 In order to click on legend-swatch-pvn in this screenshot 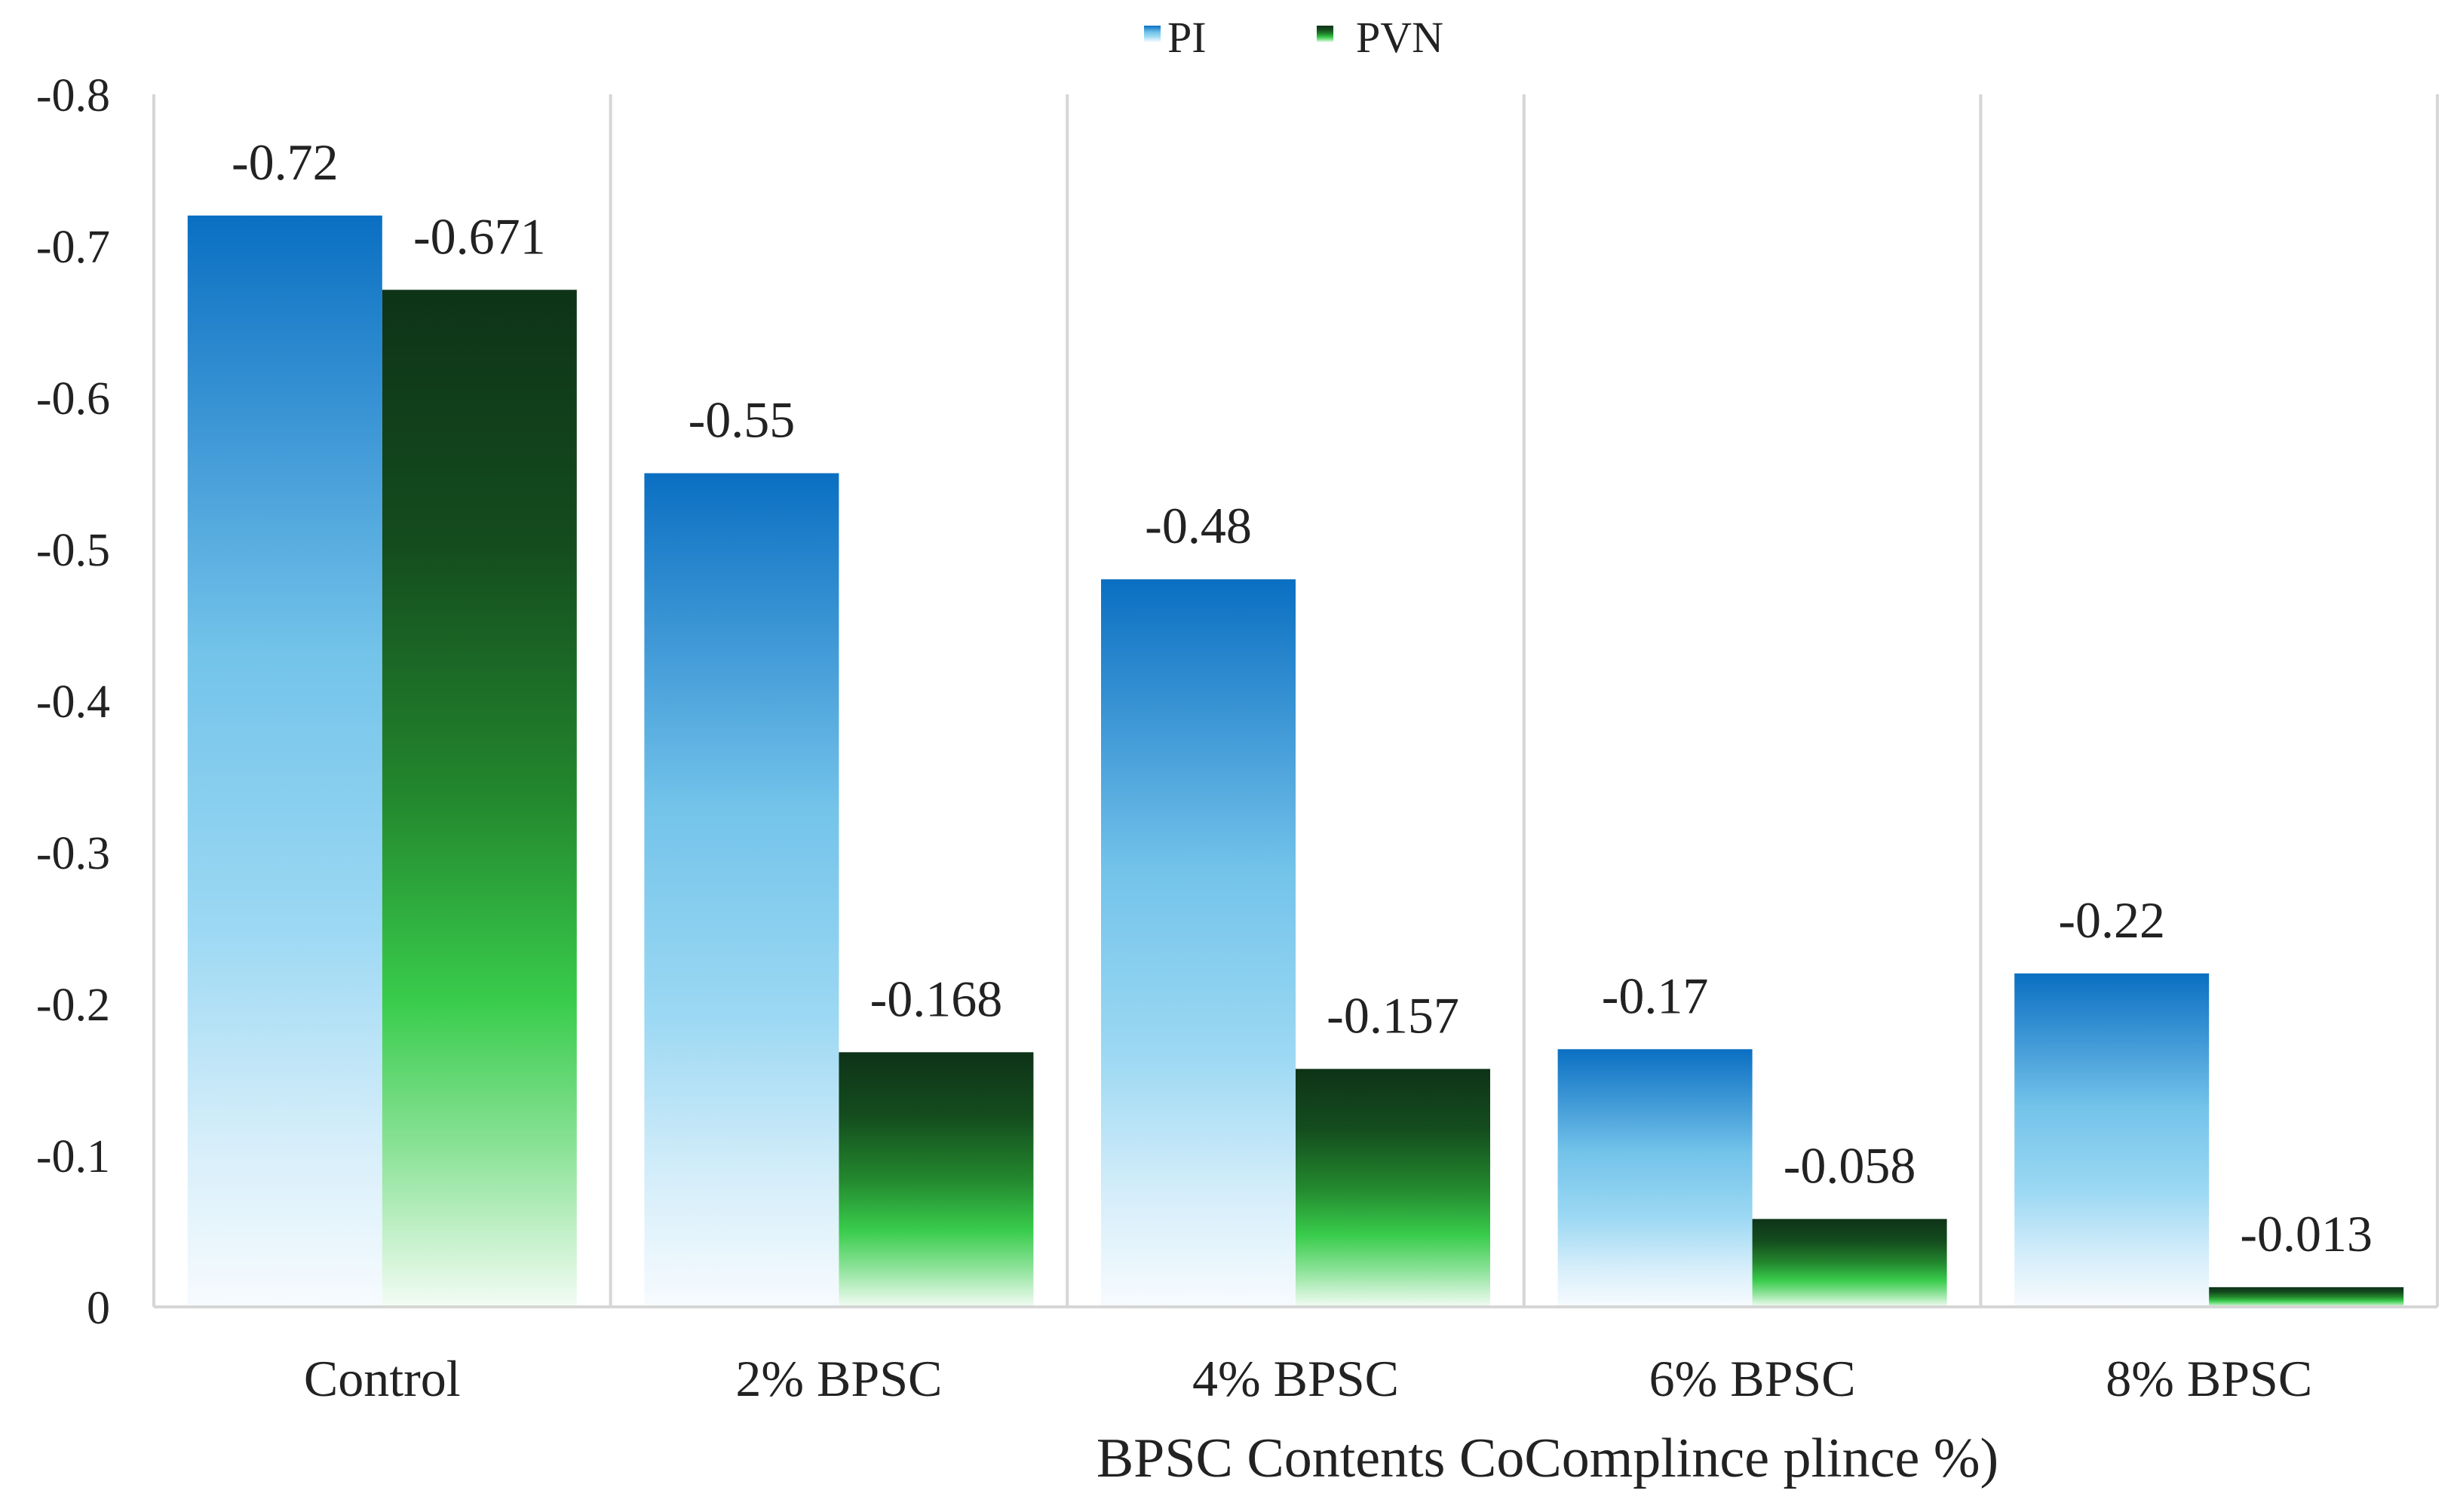, I will do `click(1325, 34)`.